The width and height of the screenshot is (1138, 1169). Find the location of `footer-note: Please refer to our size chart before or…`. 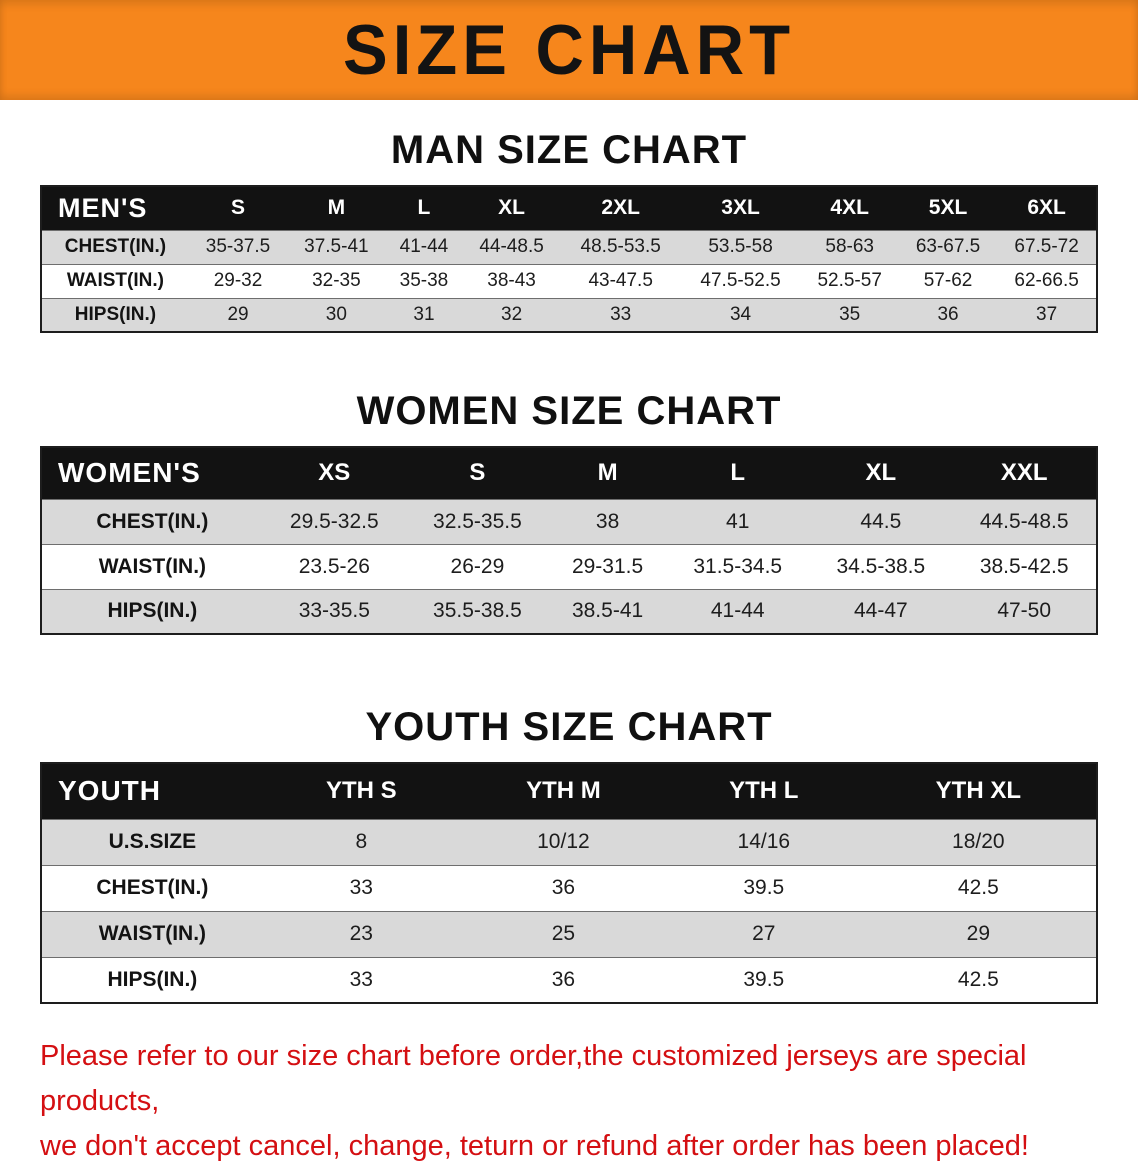

footer-note: Please refer to our size chart before or… is located at coordinates (579, 1101).